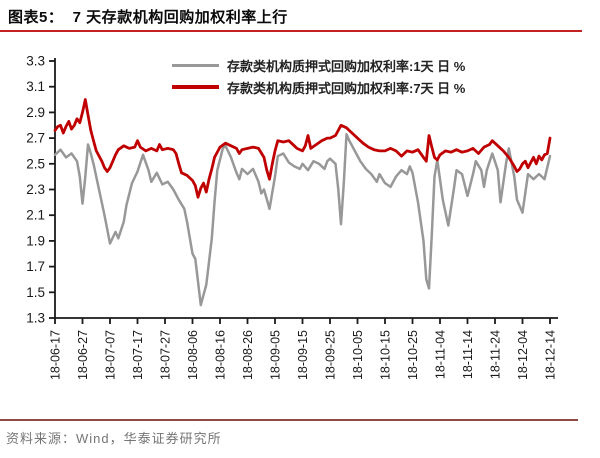 The width and height of the screenshot is (600, 458). Describe the element at coordinates (289, 420) in the screenshot. I see `footer-rule` at that location.